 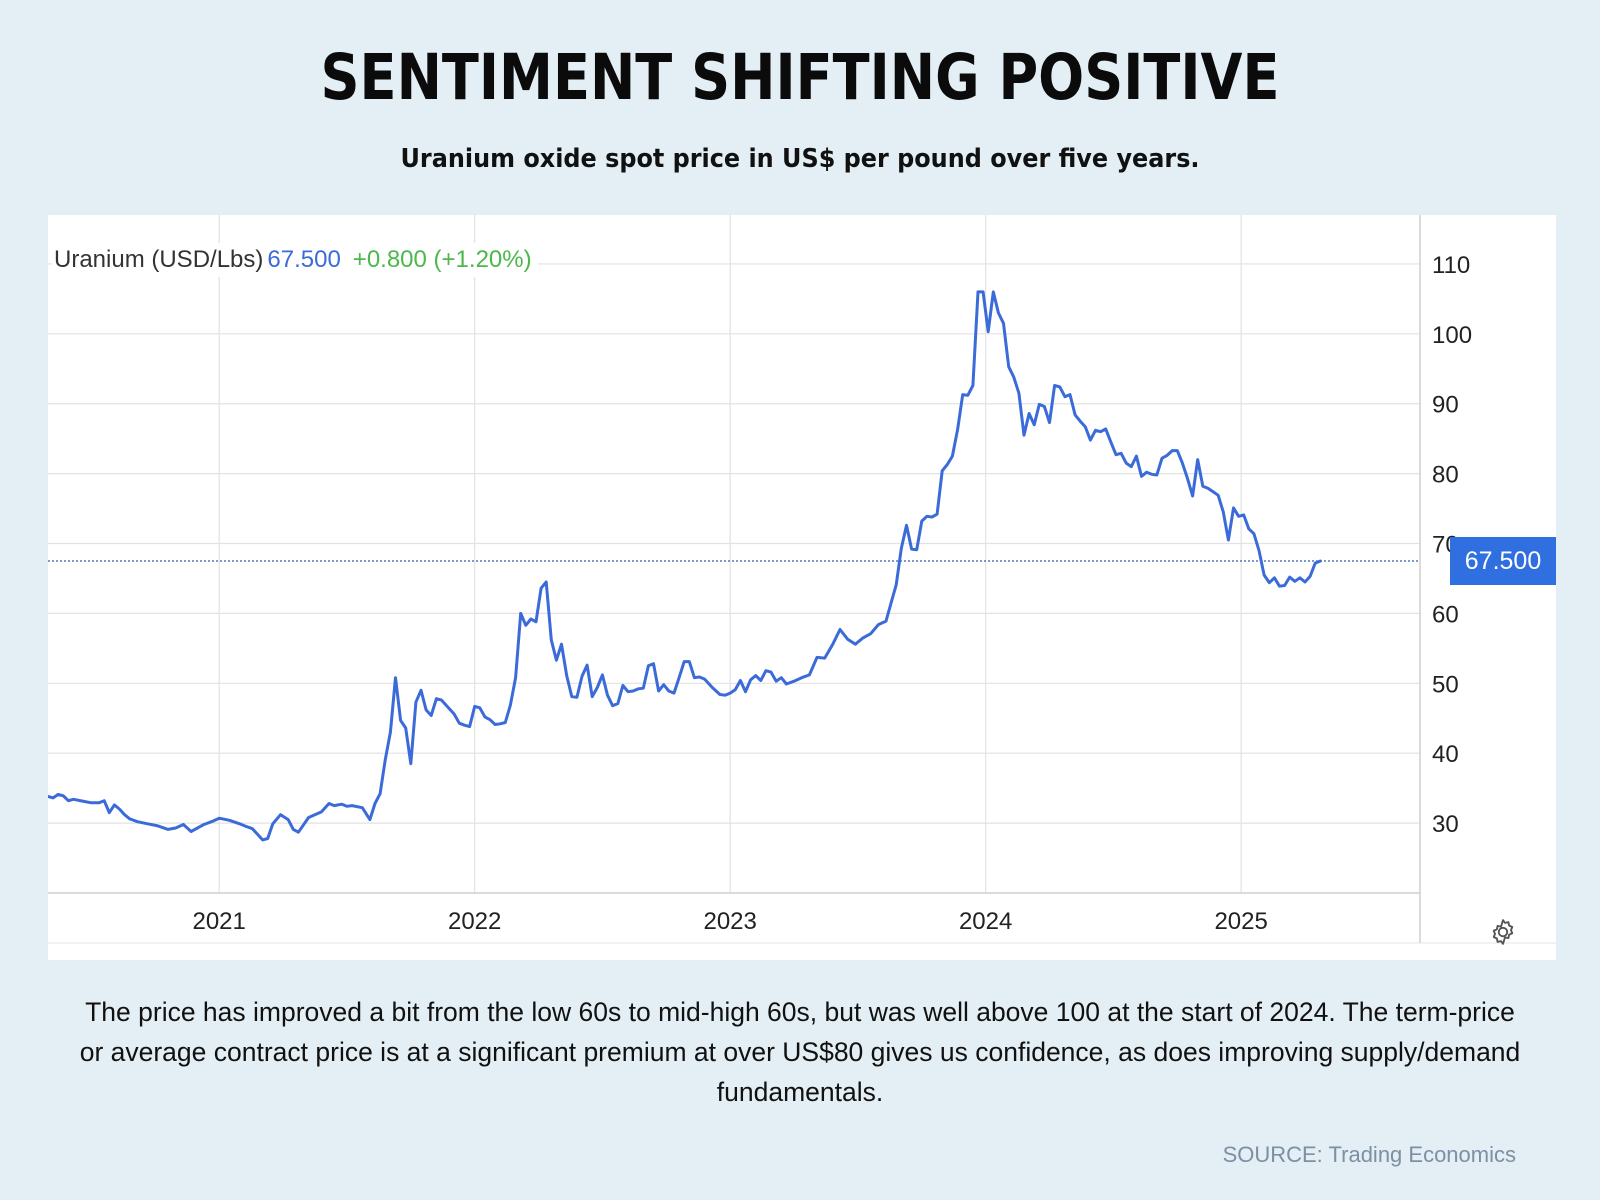 I want to click on y-tick-label: 90, so click(x=1445, y=405).